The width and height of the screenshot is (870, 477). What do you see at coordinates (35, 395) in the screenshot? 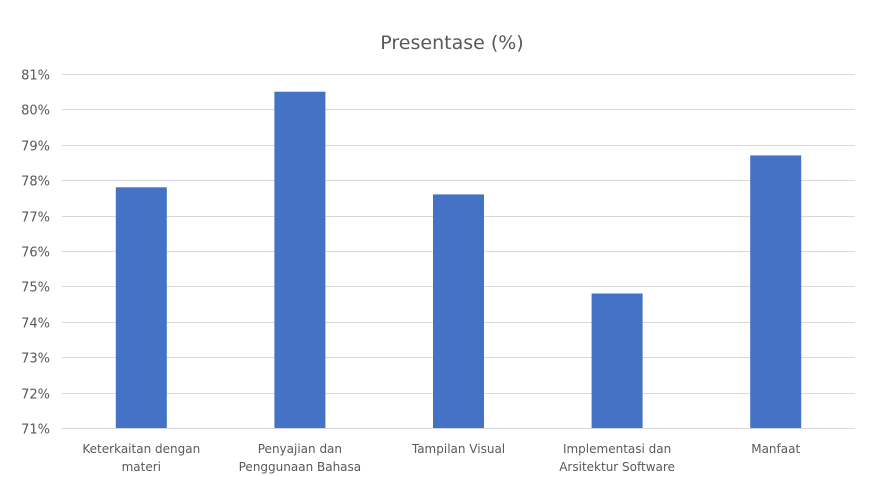
I see `y-tick-label: 72%` at bounding box center [35, 395].